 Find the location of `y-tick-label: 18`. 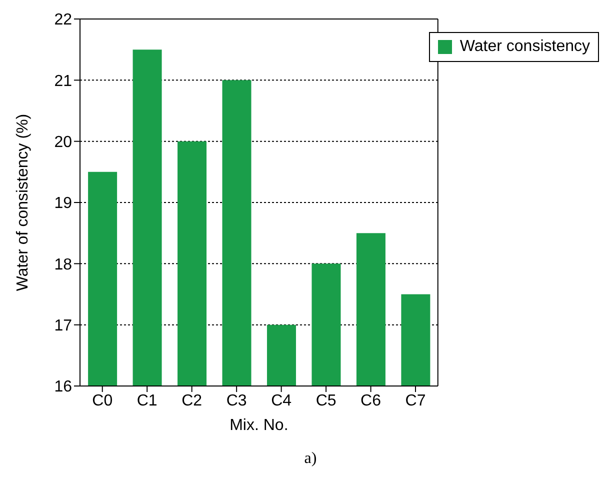

y-tick-label: 18 is located at coordinates (63, 265).